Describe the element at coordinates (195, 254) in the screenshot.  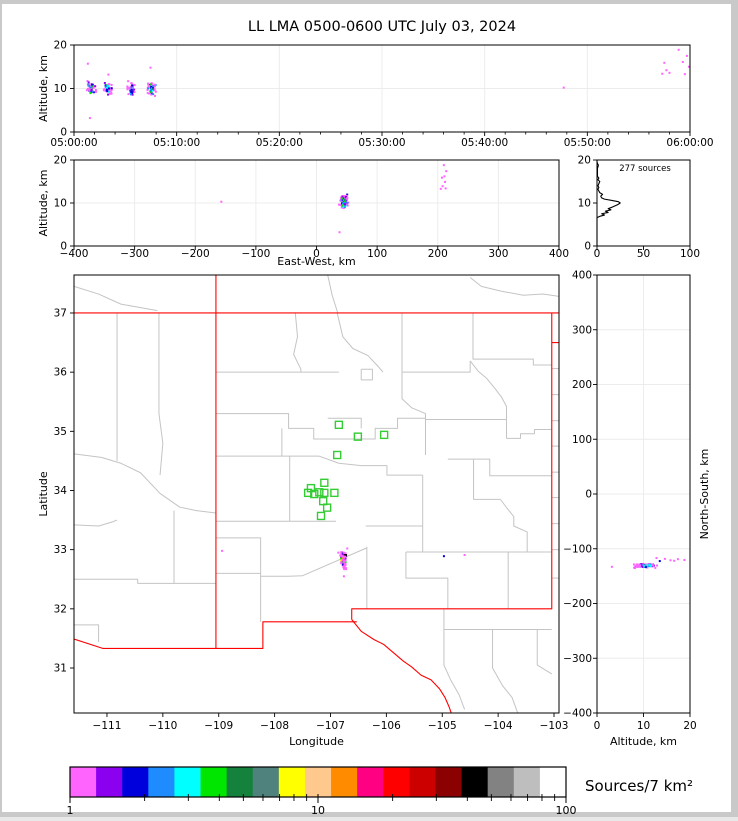
I see `ew-tick-label: −200` at that location.